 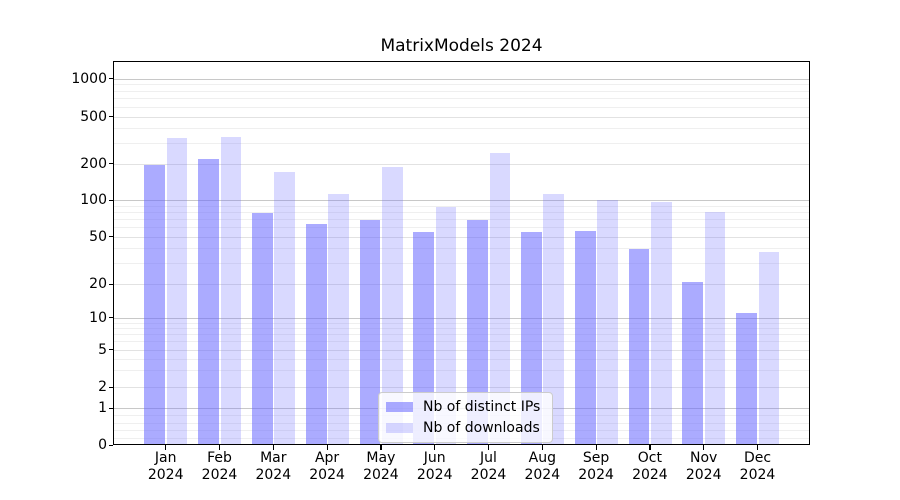 I want to click on bar-downloads-sep, so click(x=607, y=322).